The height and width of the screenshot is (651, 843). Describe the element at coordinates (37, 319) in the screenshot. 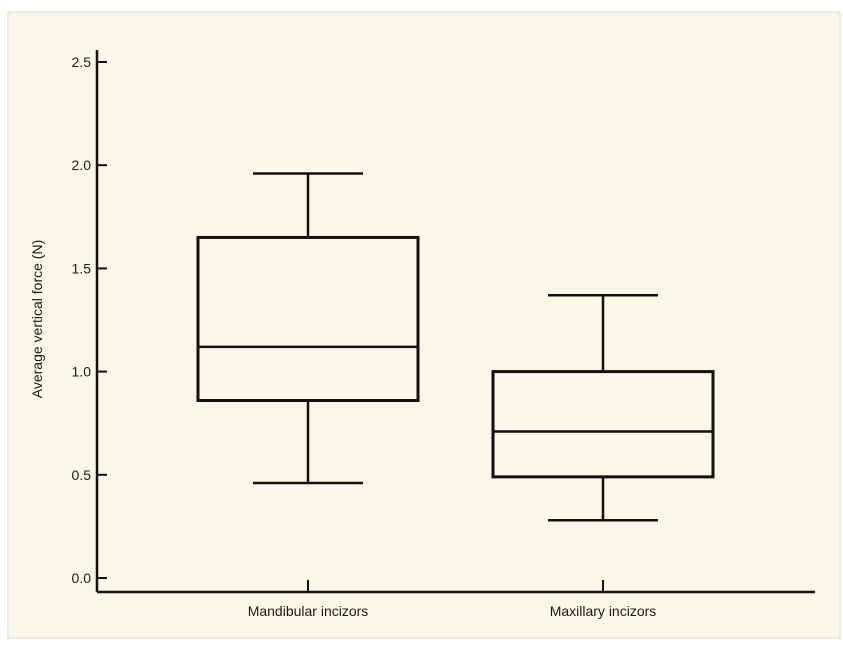

I see `y-axis-title: Average vertical force (N)` at that location.